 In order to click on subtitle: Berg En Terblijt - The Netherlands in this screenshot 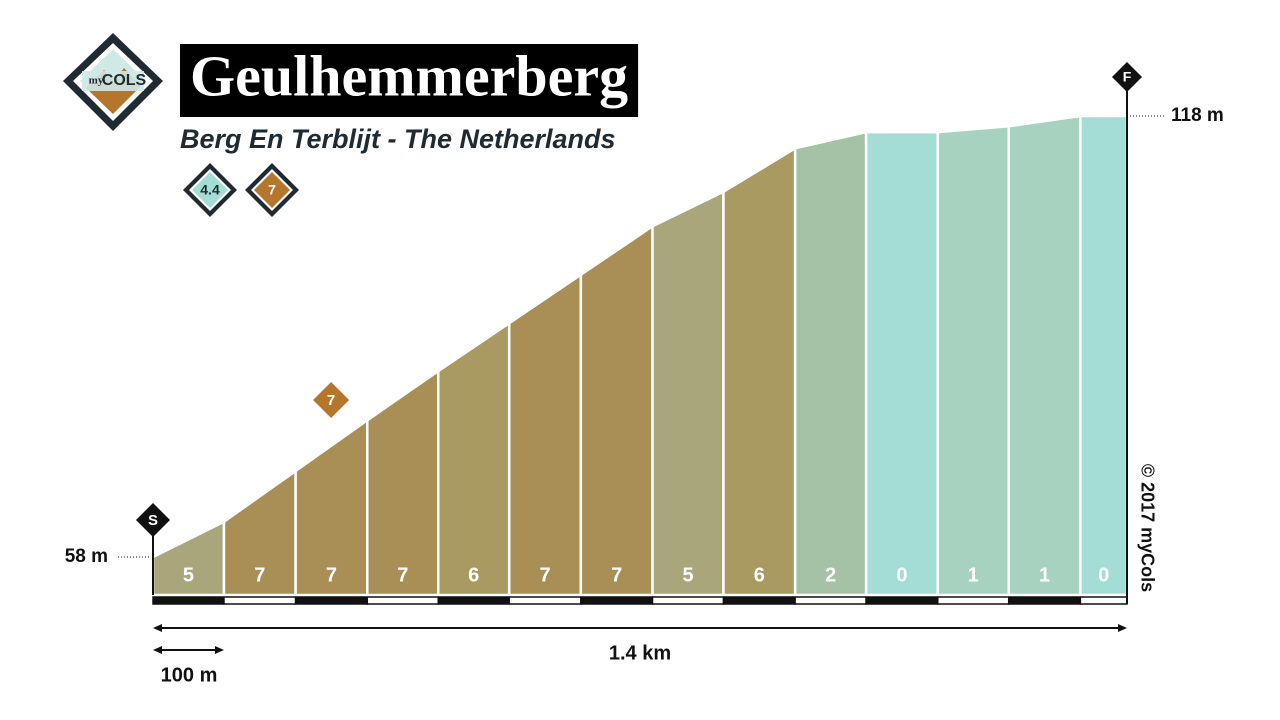, I will do `click(398, 139)`.